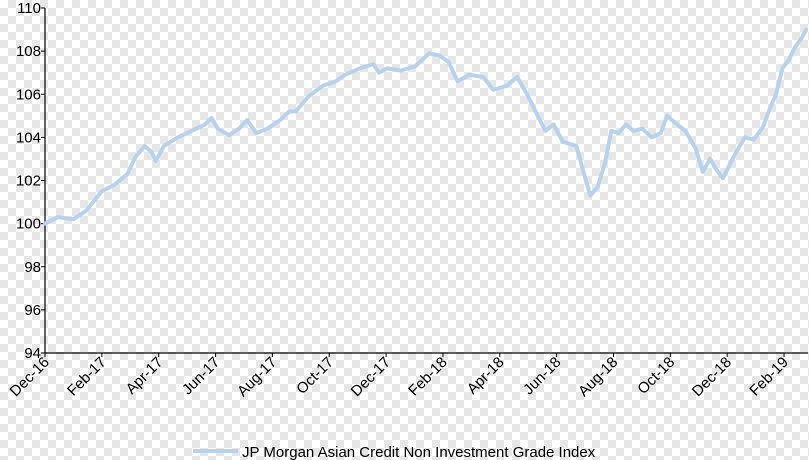 The height and width of the screenshot is (460, 809). What do you see at coordinates (486, 376) in the screenshot?
I see `x-tick-label: Apr-18` at bounding box center [486, 376].